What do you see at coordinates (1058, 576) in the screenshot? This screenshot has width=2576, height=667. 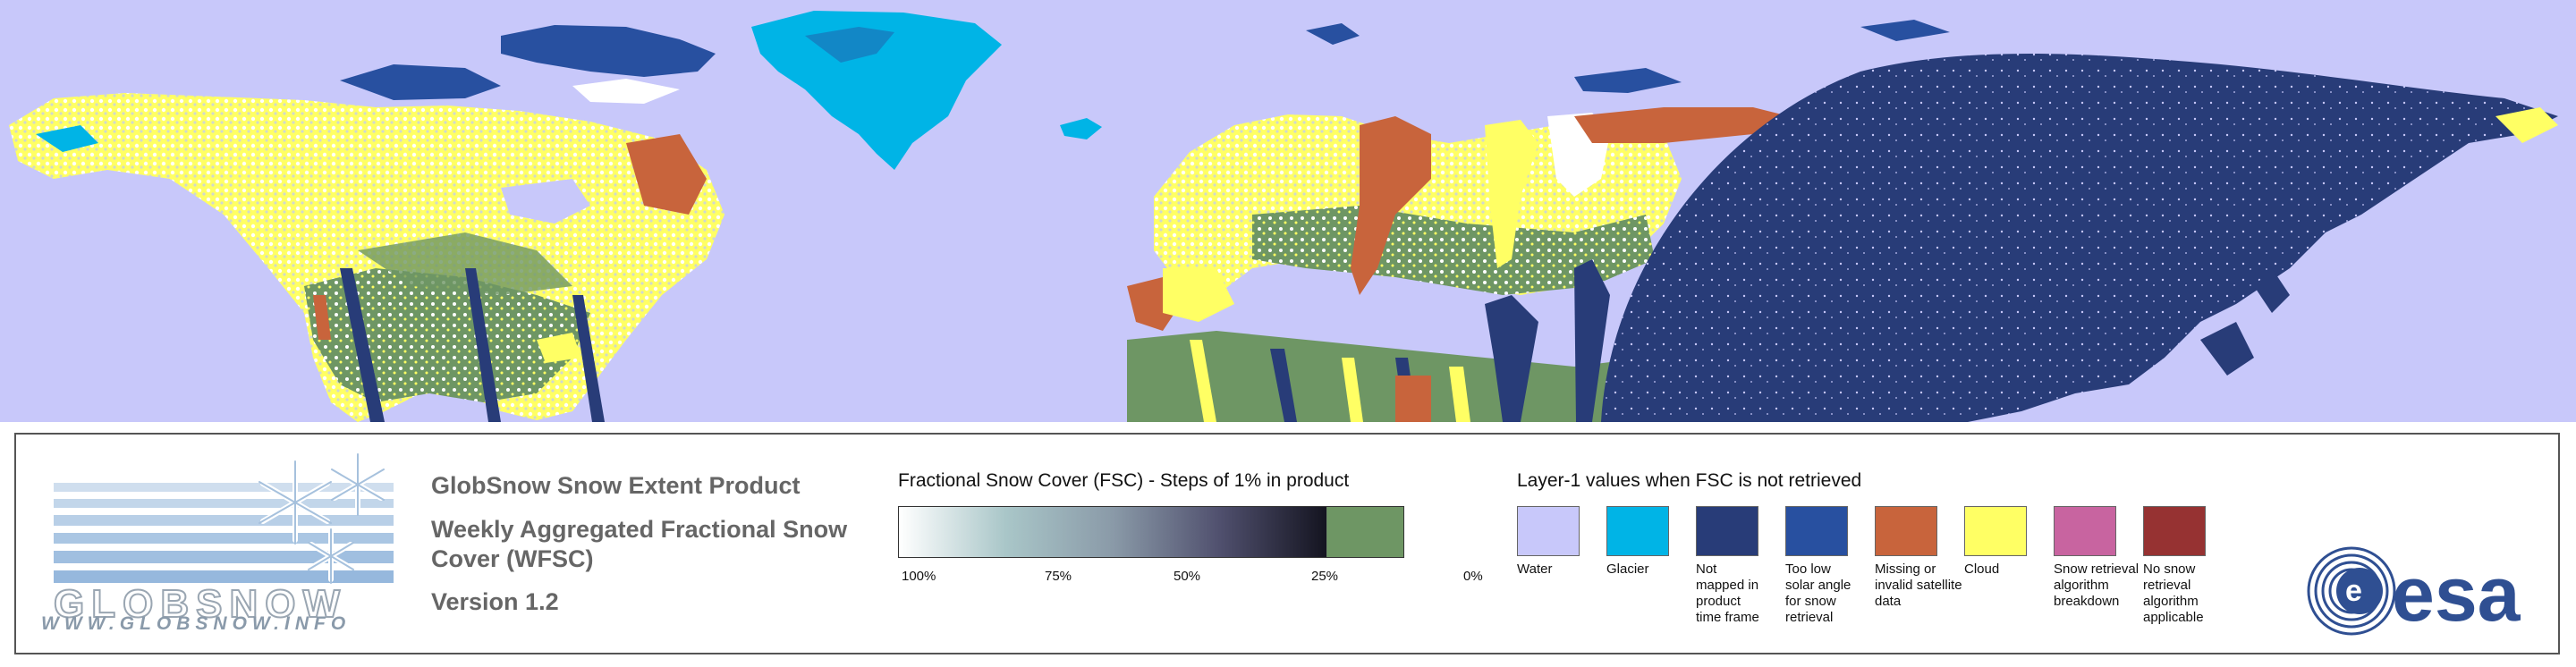 I see `fsc-tick-75: 75%` at bounding box center [1058, 576].